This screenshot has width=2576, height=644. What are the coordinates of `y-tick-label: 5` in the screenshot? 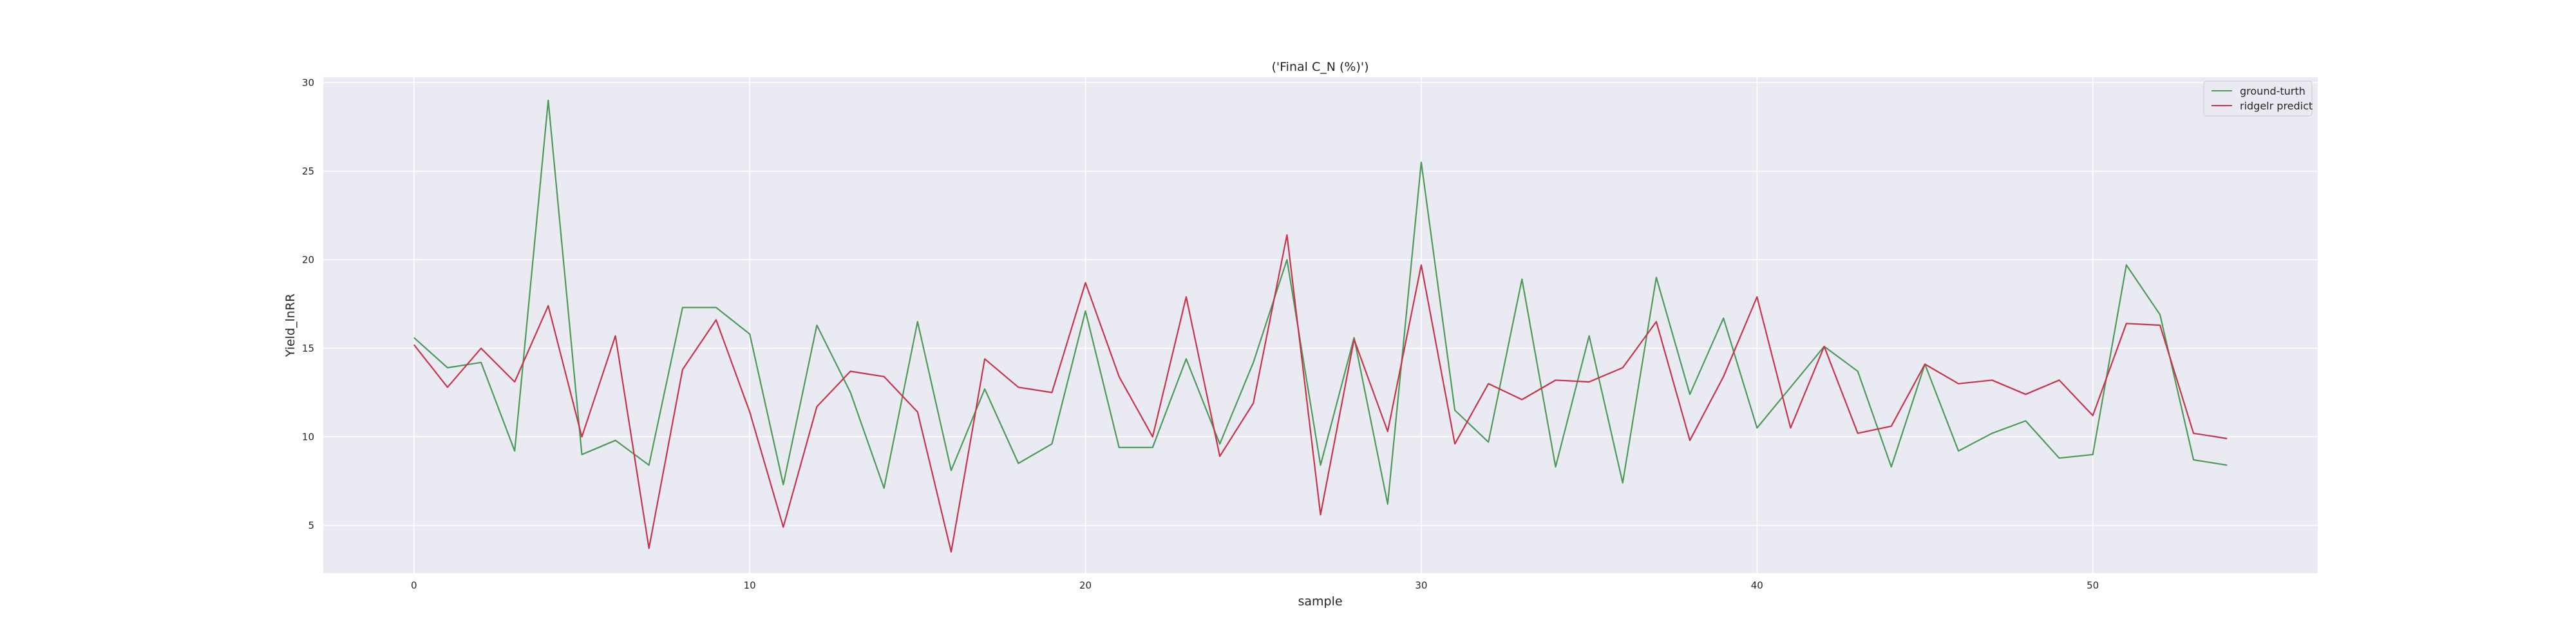 It's located at (311, 525).